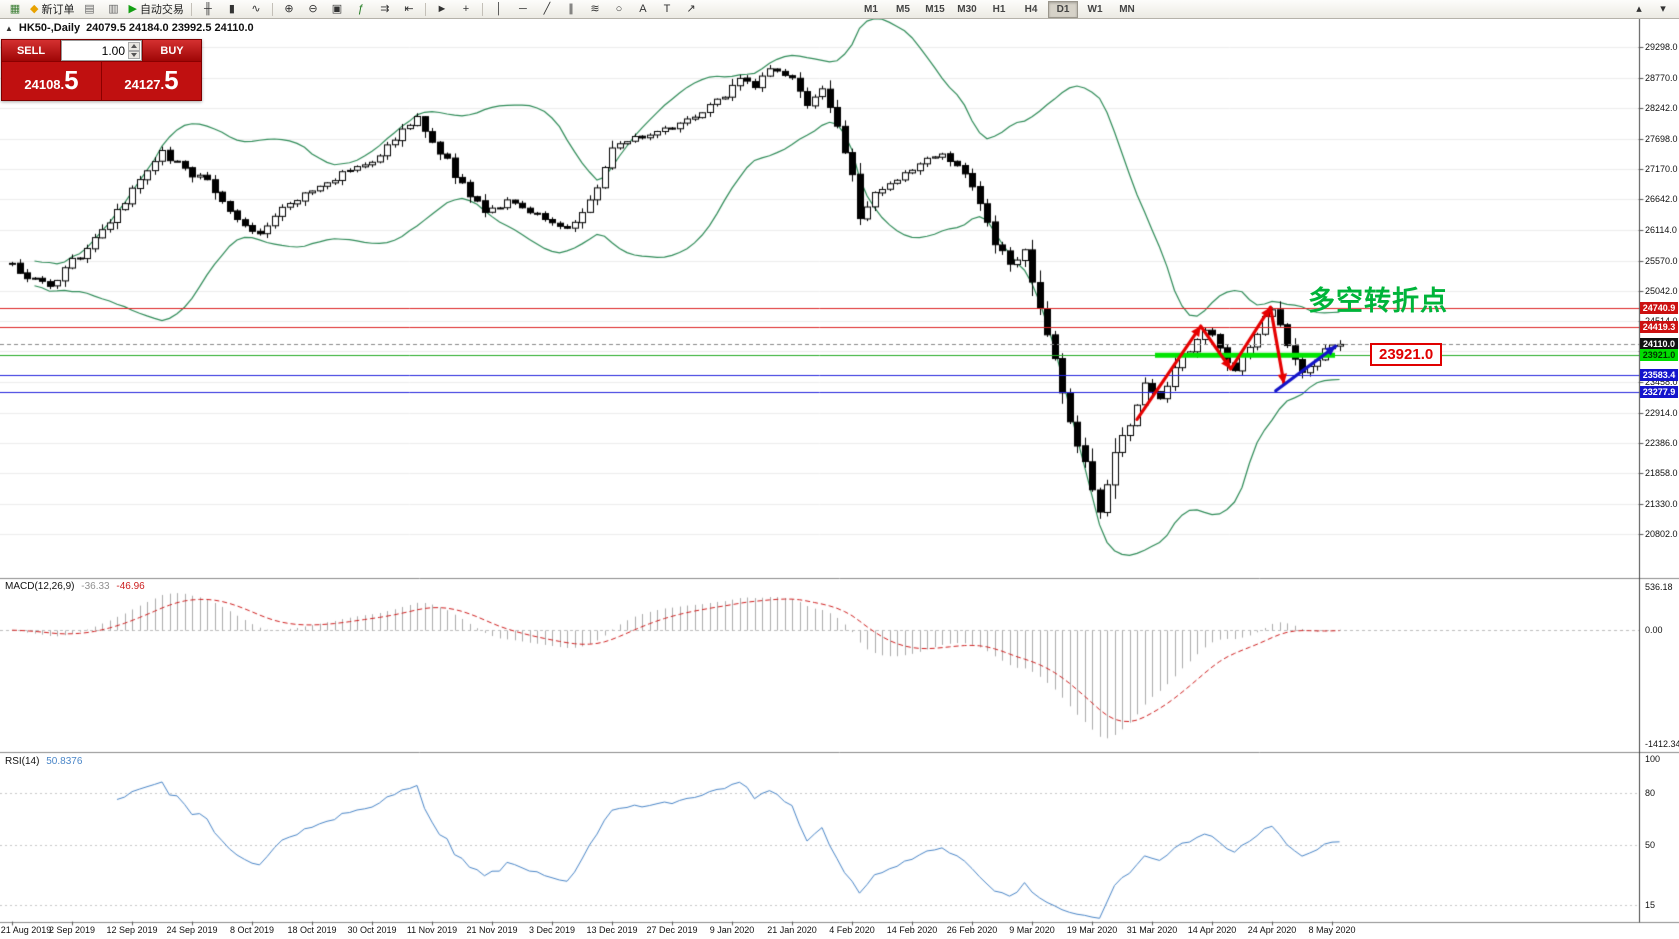 The height and width of the screenshot is (939, 1679). I want to click on fibonacci-tool-button: ≋, so click(595, 9).